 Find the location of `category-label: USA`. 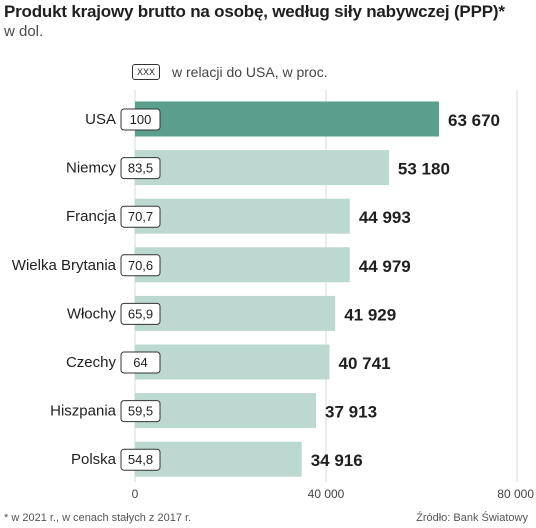

category-label: USA is located at coordinates (100, 119).